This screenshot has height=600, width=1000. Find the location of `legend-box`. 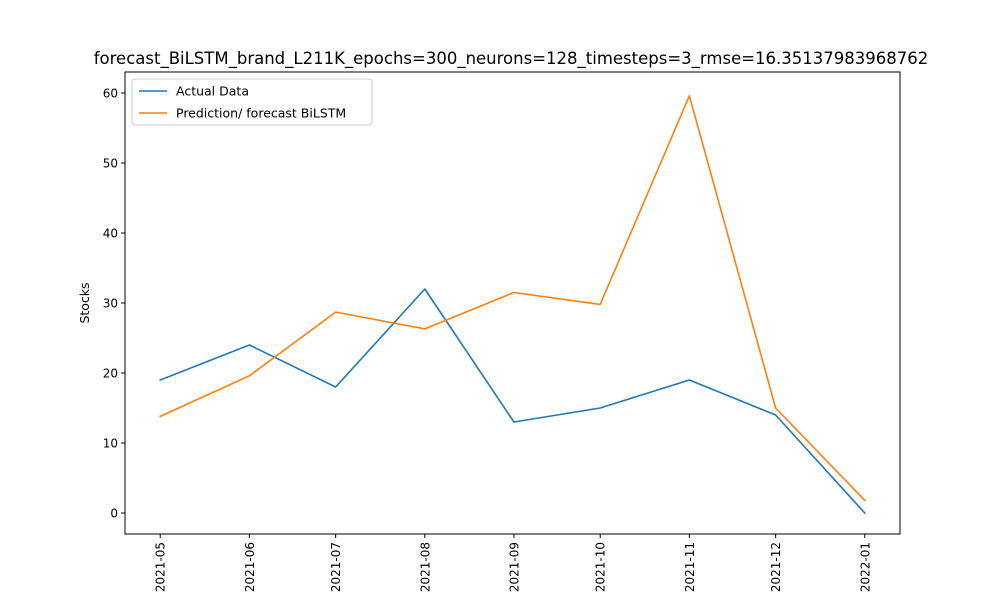

legend-box is located at coordinates (252, 102).